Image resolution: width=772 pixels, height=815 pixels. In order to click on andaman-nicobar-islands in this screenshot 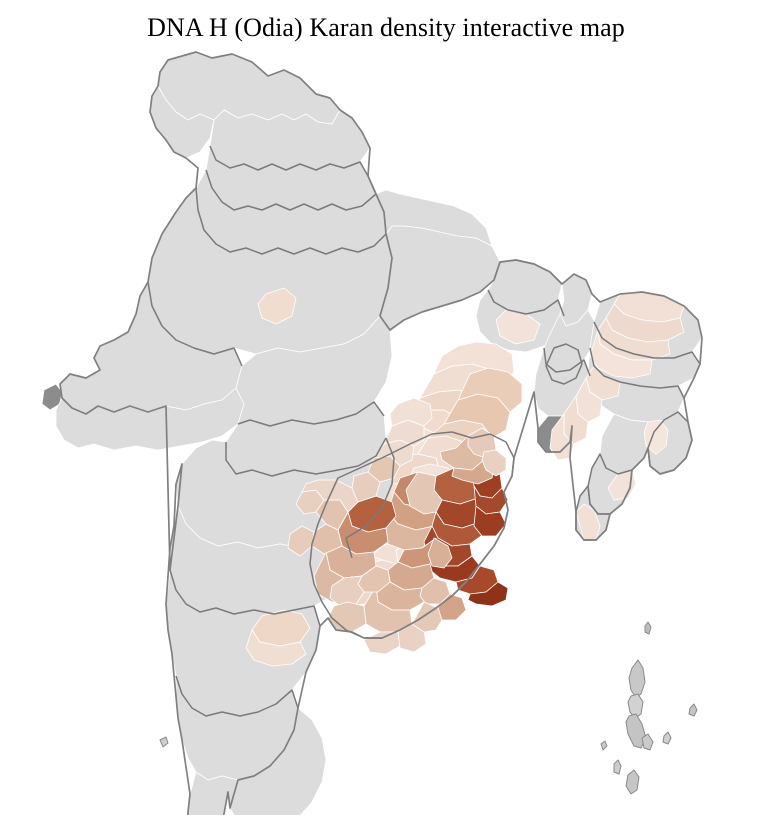, I will do `click(428, 708)`.